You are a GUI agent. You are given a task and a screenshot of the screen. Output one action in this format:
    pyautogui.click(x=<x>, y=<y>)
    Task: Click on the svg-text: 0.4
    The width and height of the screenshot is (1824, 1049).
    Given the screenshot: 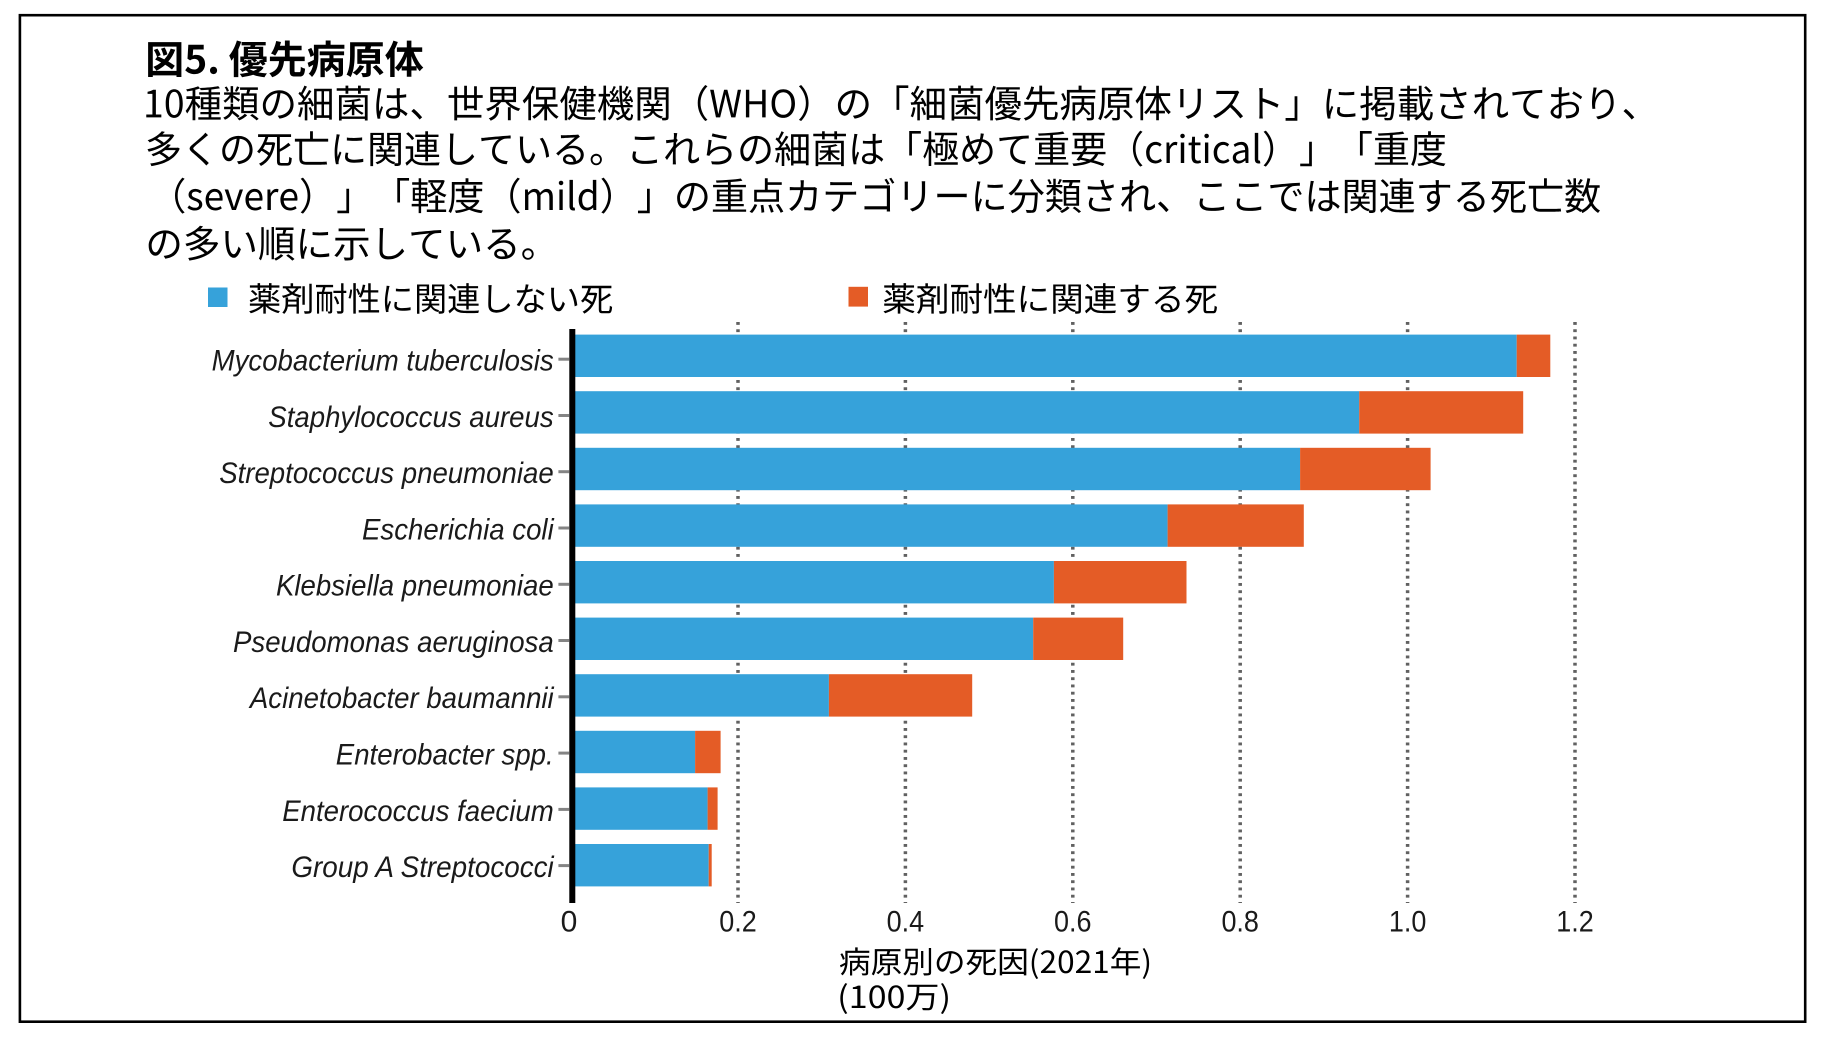 What is the action you would take?
    pyautogui.click(x=906, y=922)
    